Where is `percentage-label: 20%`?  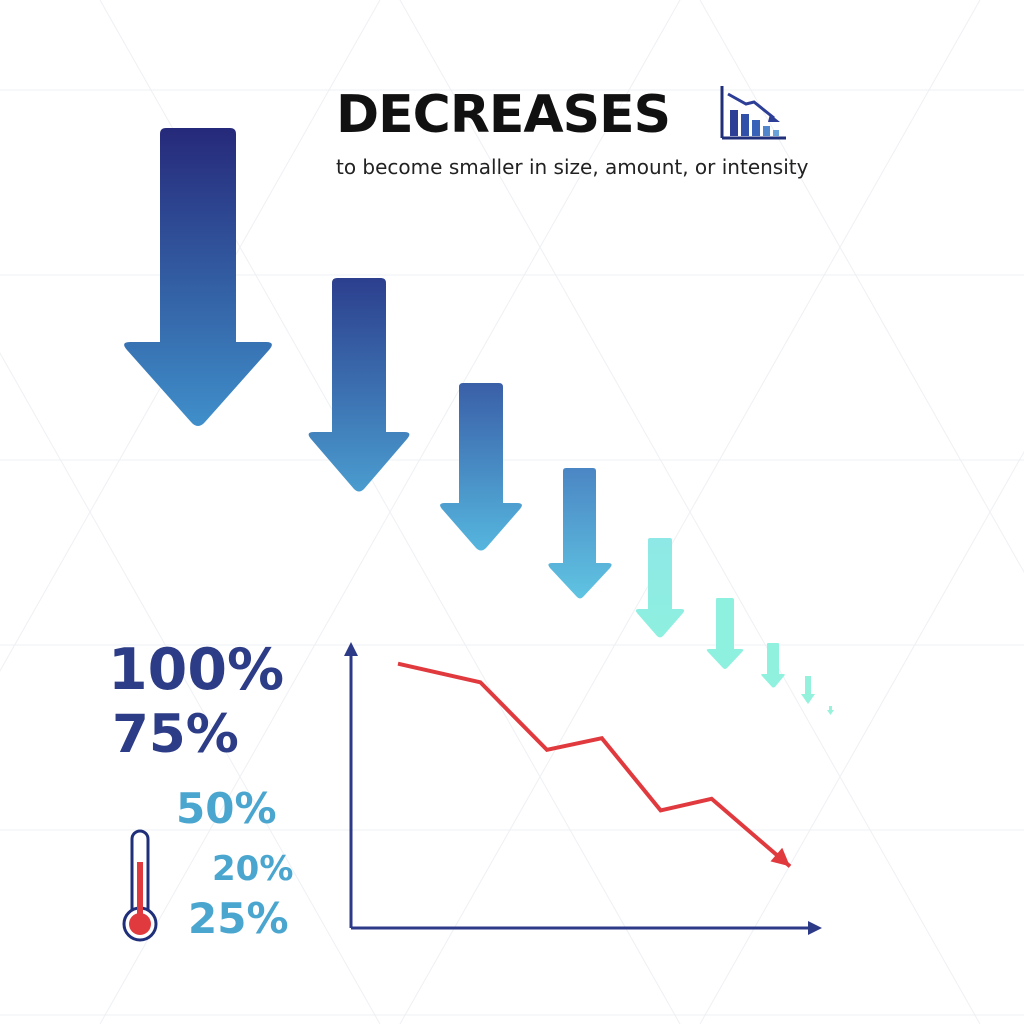
percentage-label: 20% is located at coordinates (253, 869).